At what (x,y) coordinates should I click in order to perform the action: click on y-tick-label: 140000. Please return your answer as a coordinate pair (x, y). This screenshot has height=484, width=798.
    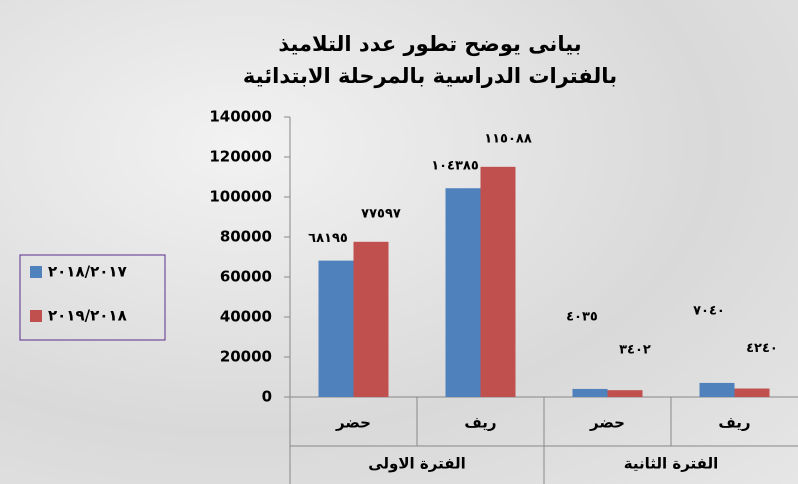
    Looking at the image, I should click on (240, 117).